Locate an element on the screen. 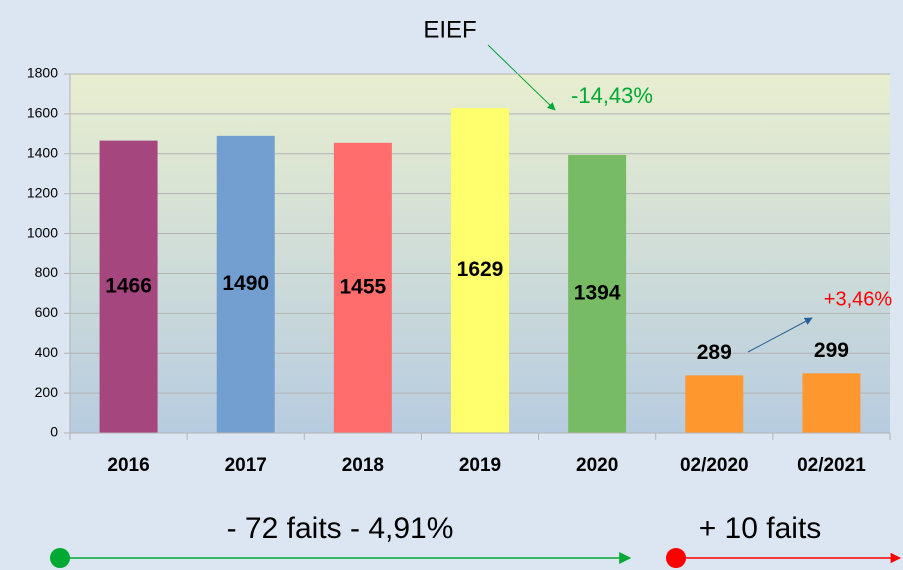 This screenshot has width=903, height=570. annotation: + 10 faits is located at coordinates (760, 528).